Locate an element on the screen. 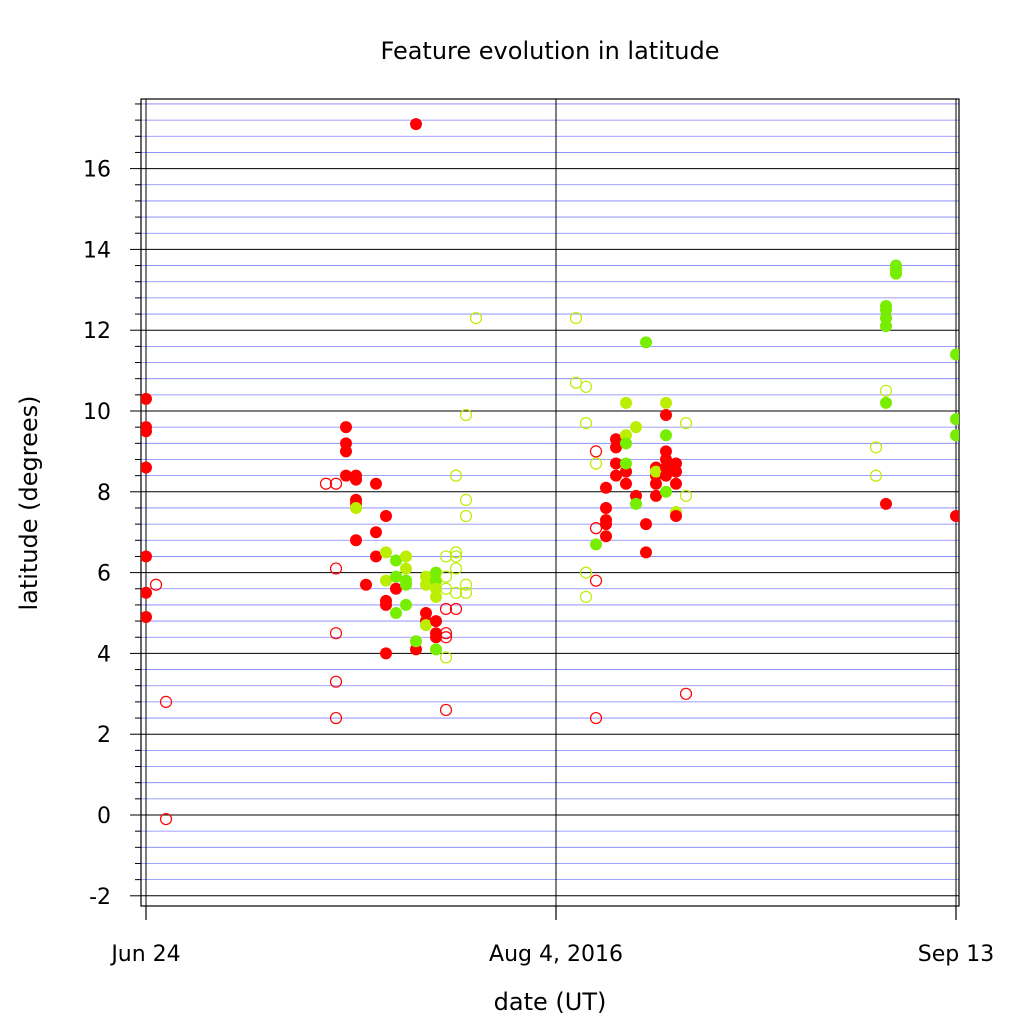  chart-title: Feature evolution in latitude is located at coordinates (549, 51).